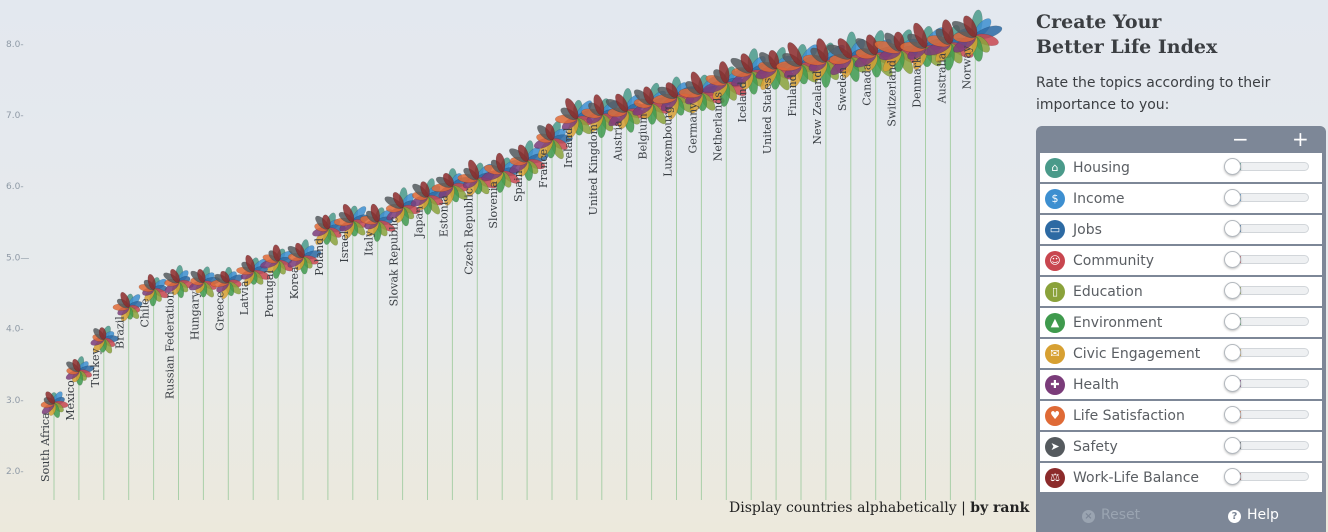 This screenshot has width=1328, height=532. I want to click on topic-row: ▭ Jobs, so click(1181, 229).